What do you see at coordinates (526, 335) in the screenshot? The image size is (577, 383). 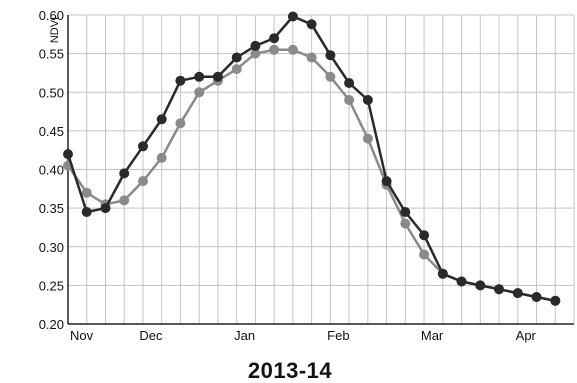 I see `x-tick-label: Apr` at bounding box center [526, 335].